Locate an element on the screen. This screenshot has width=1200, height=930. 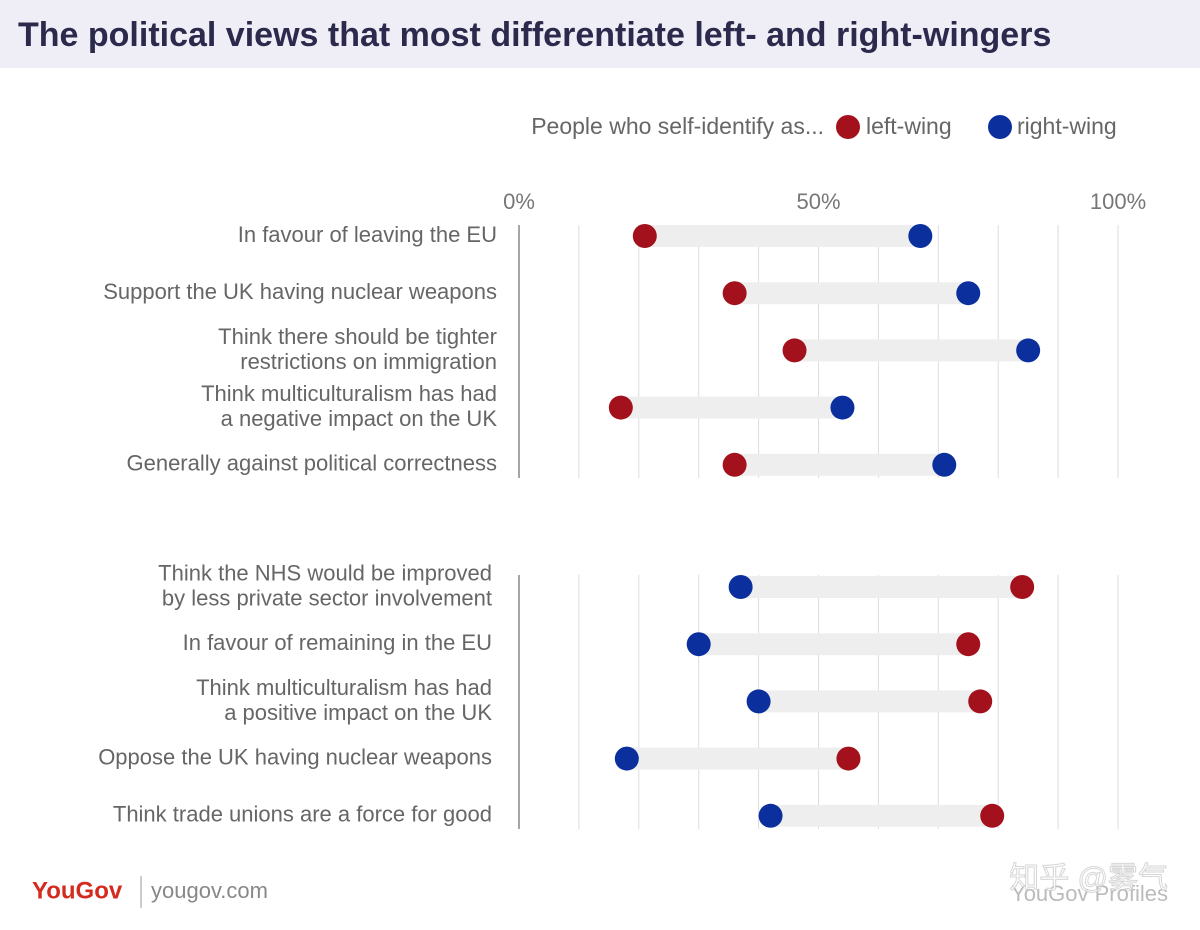
x-tick-label: 100% is located at coordinates (1118, 201).